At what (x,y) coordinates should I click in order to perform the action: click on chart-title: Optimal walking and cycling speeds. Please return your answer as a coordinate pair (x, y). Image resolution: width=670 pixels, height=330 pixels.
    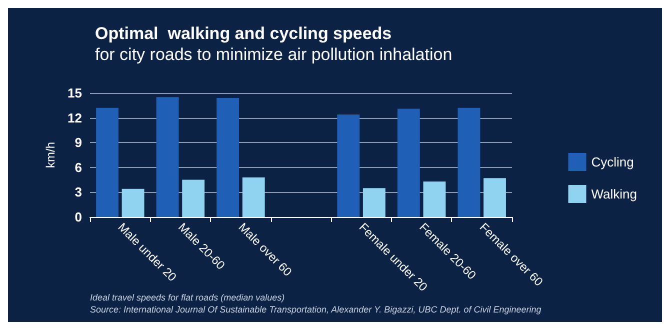
    Looking at the image, I should click on (243, 33).